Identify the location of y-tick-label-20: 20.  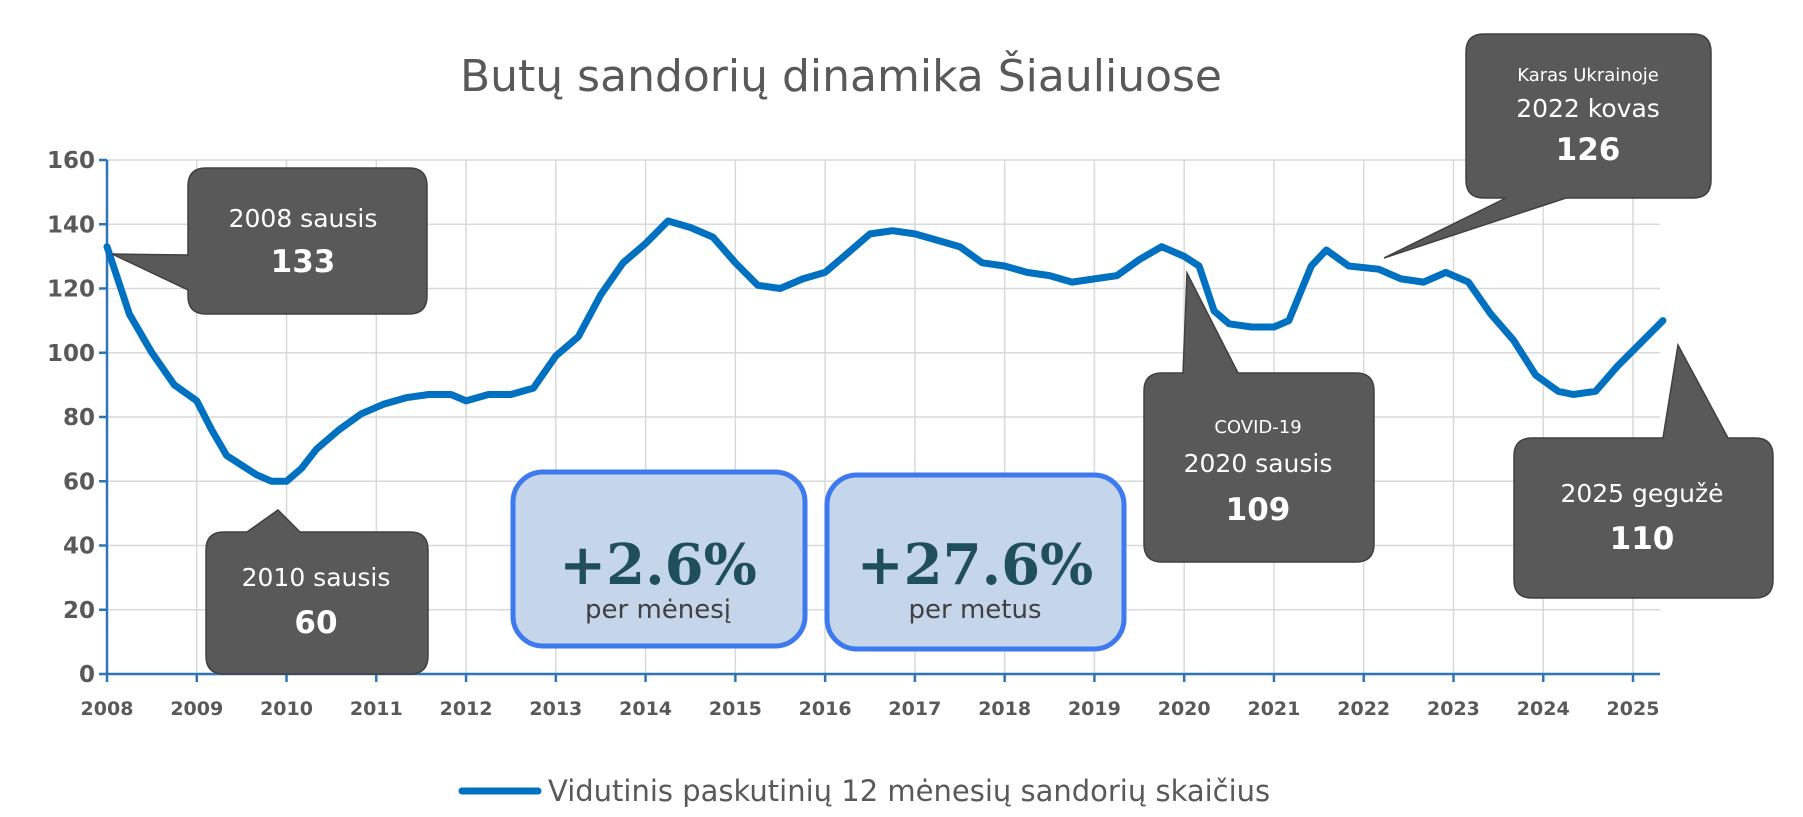
(79, 611).